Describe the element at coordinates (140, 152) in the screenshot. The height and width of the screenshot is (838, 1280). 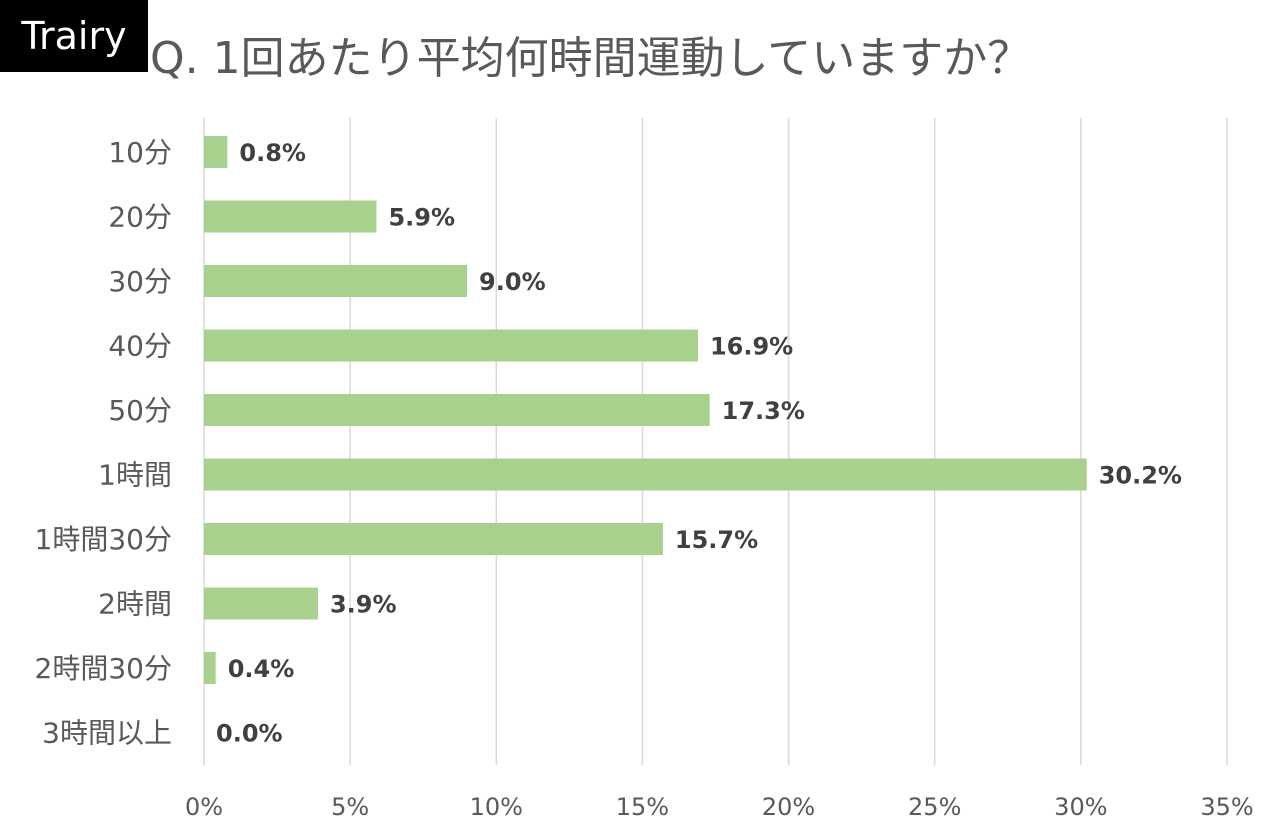
I see `category-label: 10分` at that location.